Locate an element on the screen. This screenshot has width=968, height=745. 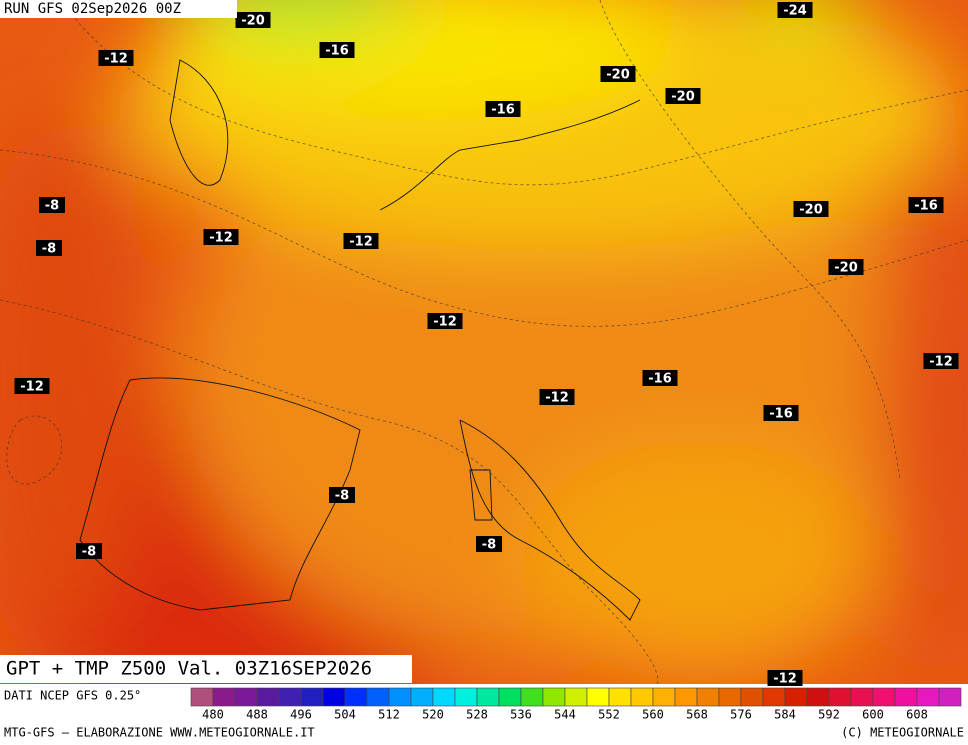
footer-right: (C) METEOGIORNALE is located at coordinates (902, 733).